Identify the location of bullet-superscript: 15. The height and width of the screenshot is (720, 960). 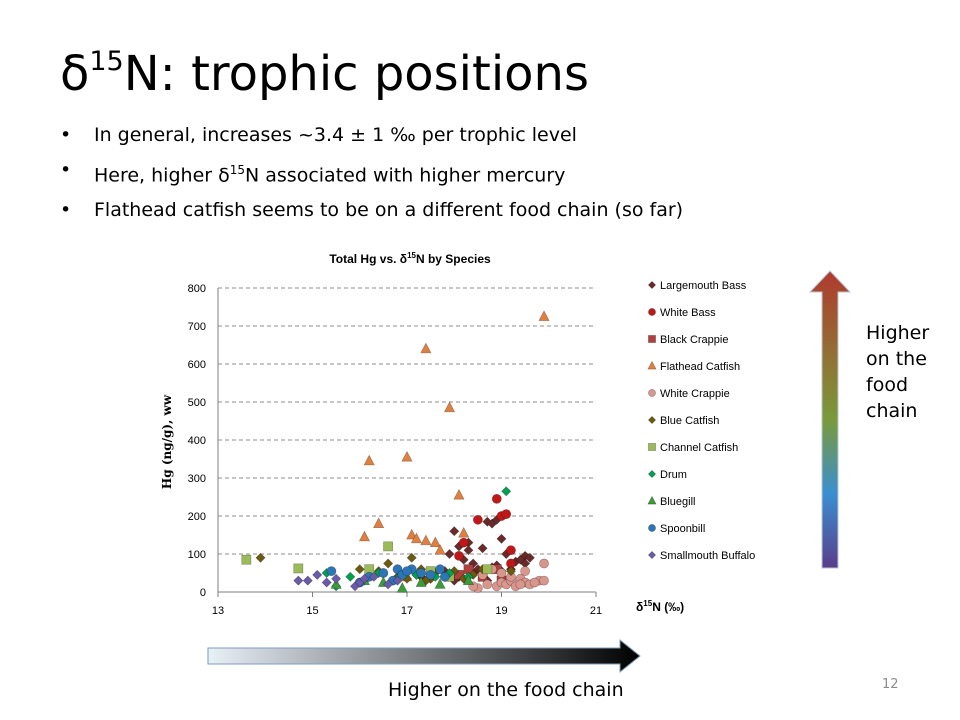
(237, 170).